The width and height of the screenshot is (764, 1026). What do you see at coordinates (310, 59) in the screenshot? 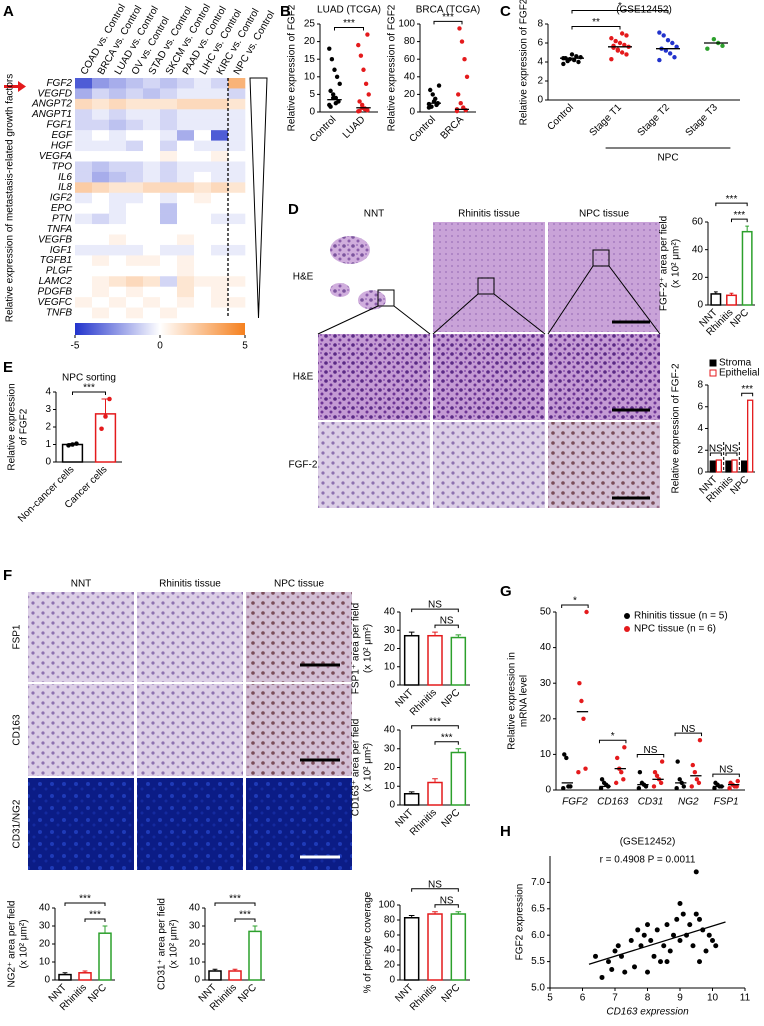
I see `y-tick-label: 15` at bounding box center [310, 59].